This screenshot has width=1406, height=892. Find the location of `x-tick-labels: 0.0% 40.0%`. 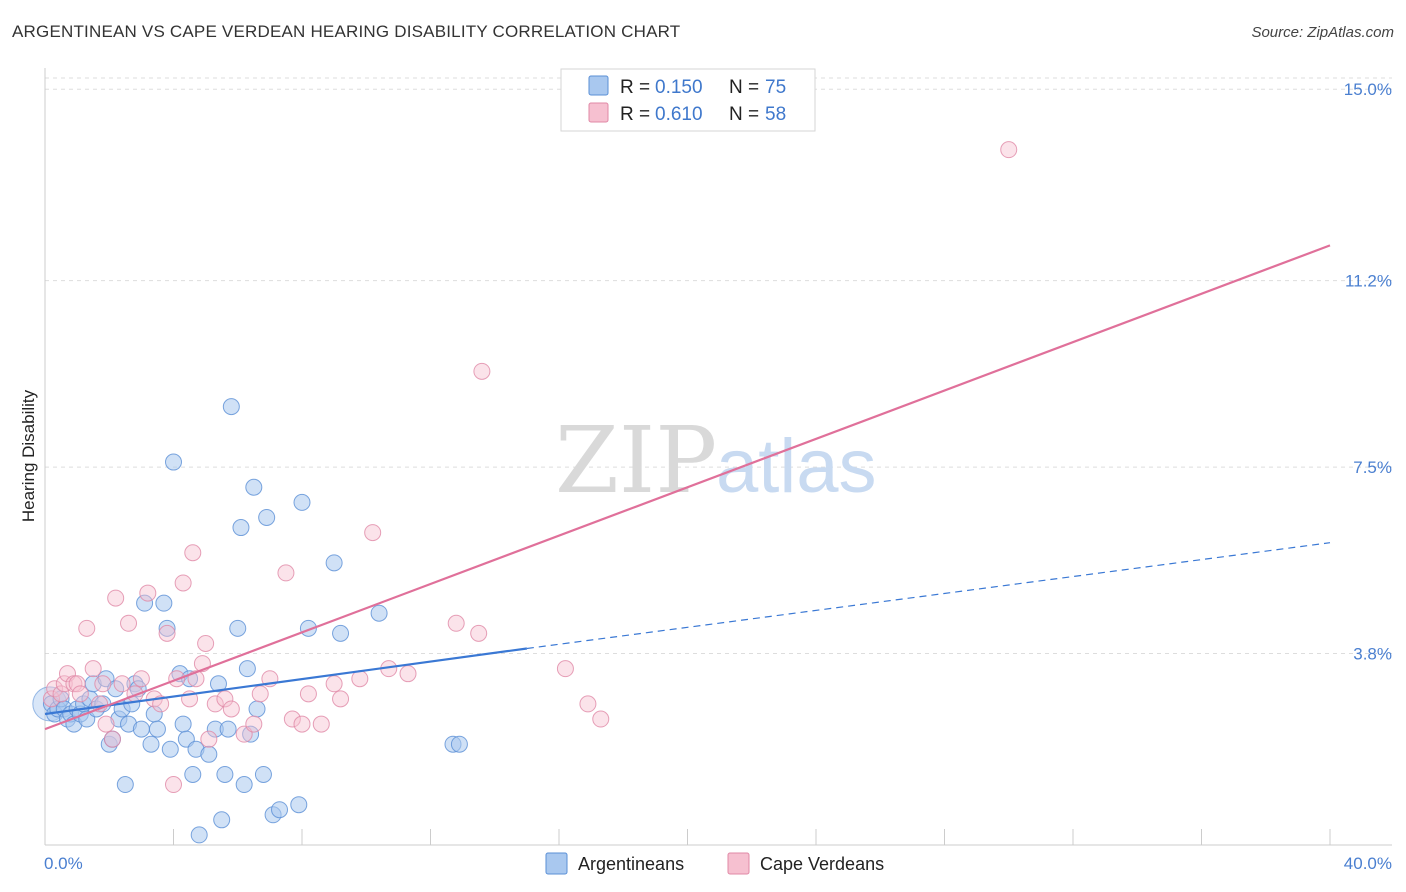

x-tick-labels: 0.0% 40.0% is located at coordinates (718, 863).